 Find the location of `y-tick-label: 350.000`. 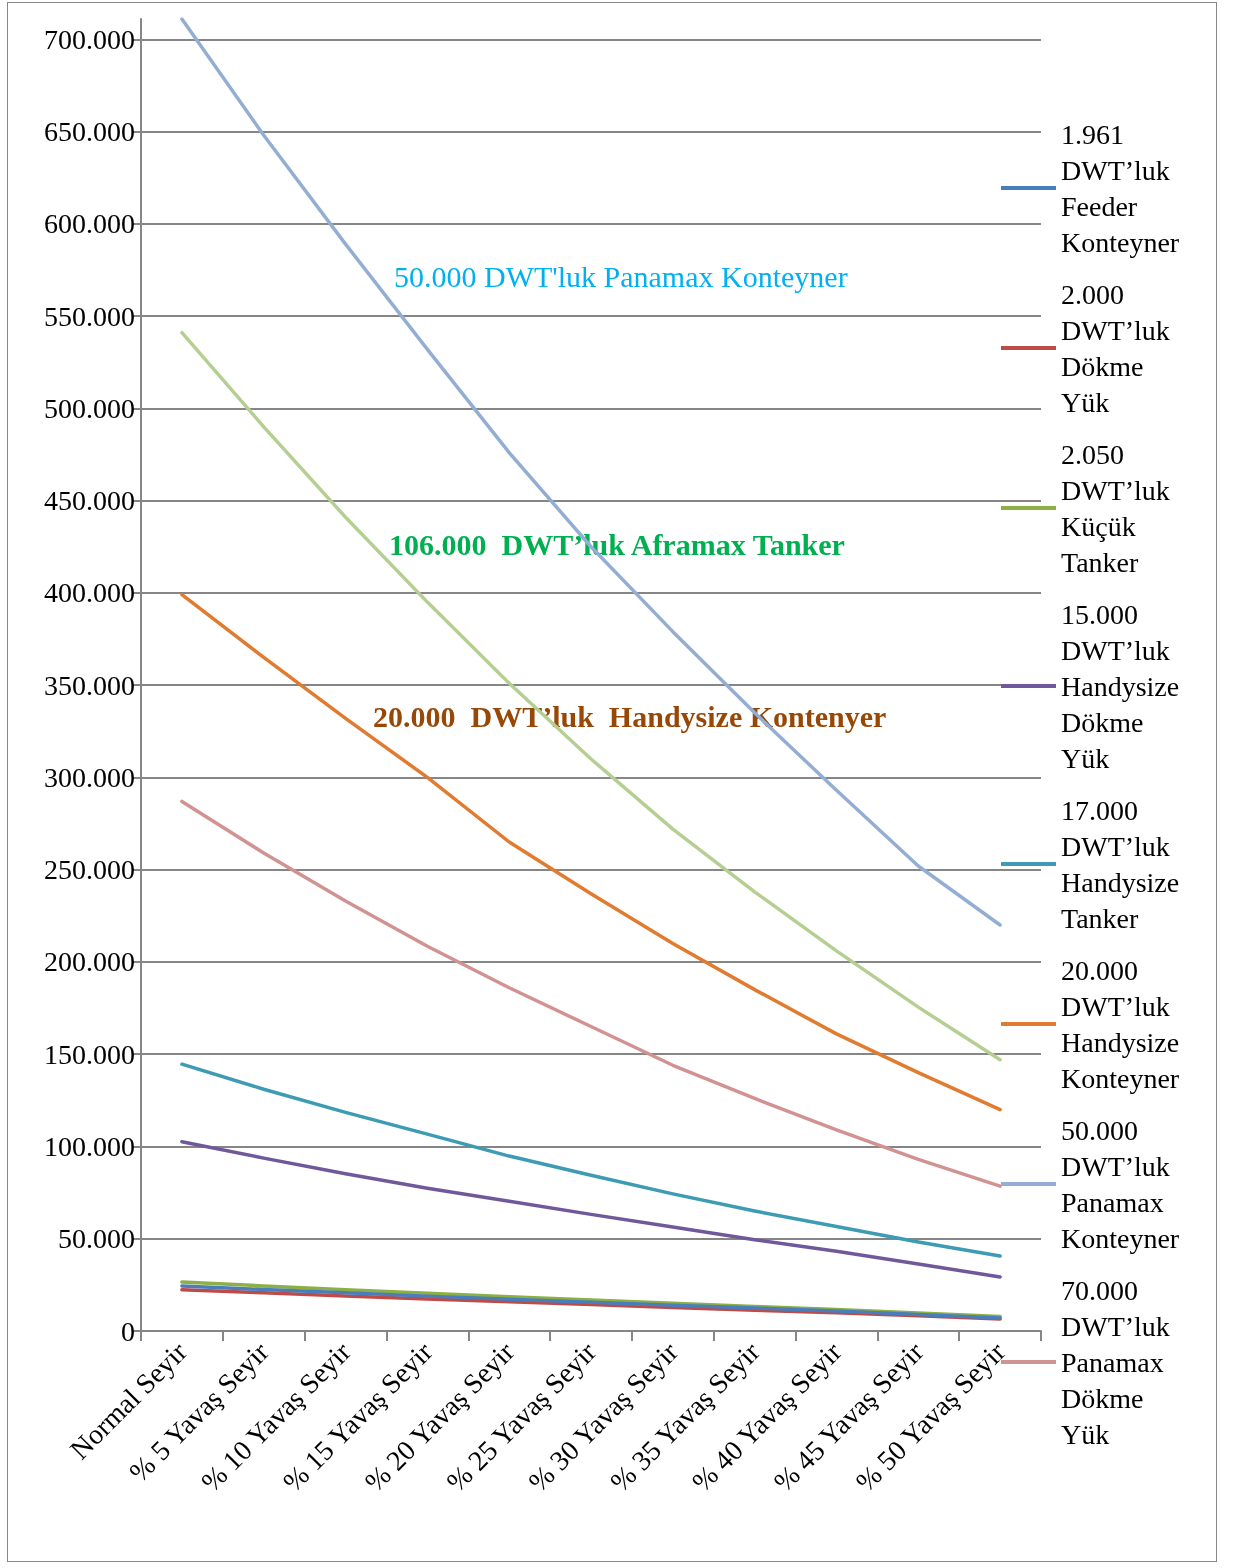

y-tick-label: 350.000 is located at coordinates (89, 685).